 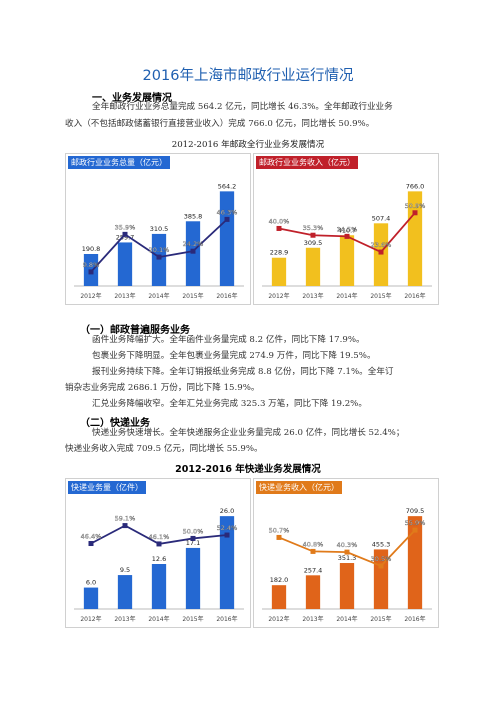 What do you see at coordinates (415, 206) in the screenshot?
I see `growth-label: 50.9%` at bounding box center [415, 206].